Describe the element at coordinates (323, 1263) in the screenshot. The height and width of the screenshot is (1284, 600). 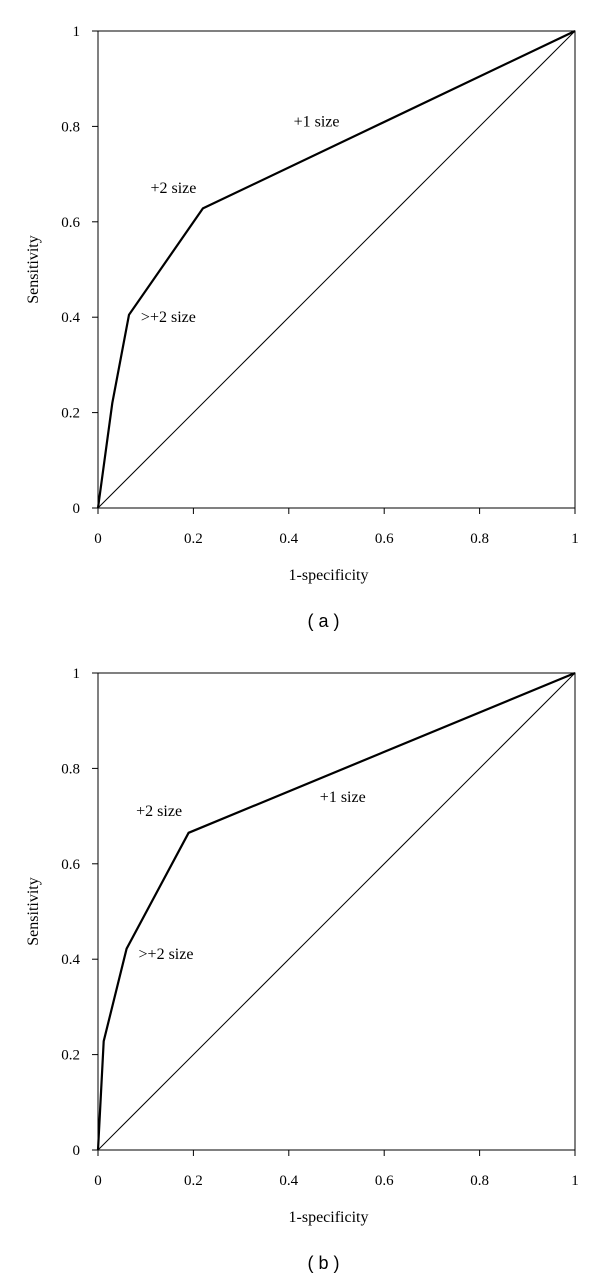
I see `panel-caption: ( b )` at that location.